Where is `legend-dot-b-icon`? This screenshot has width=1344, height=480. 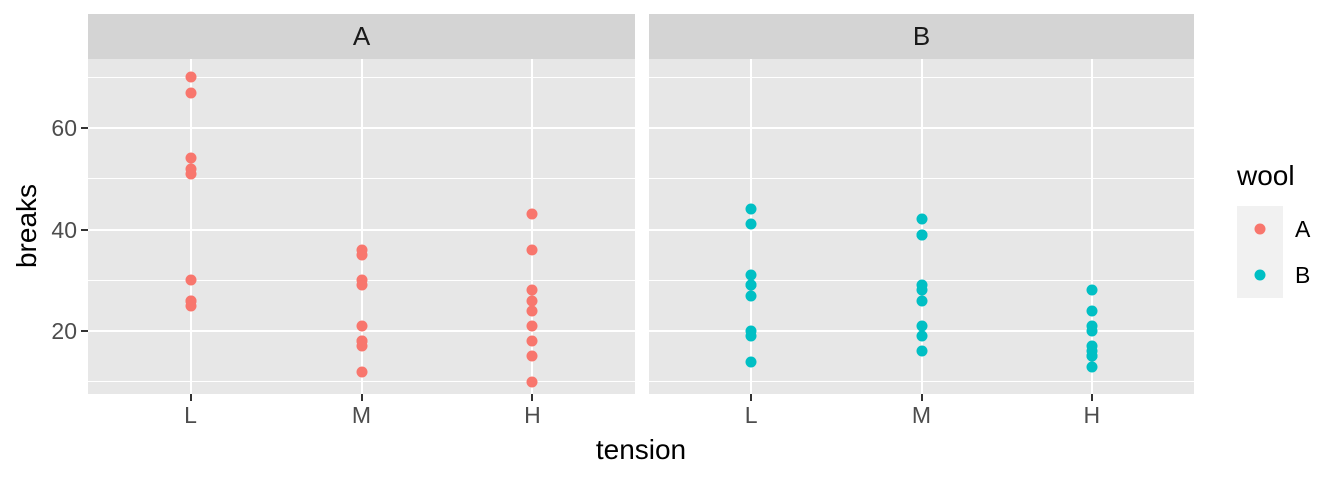 legend-dot-b-icon is located at coordinates (1260, 275).